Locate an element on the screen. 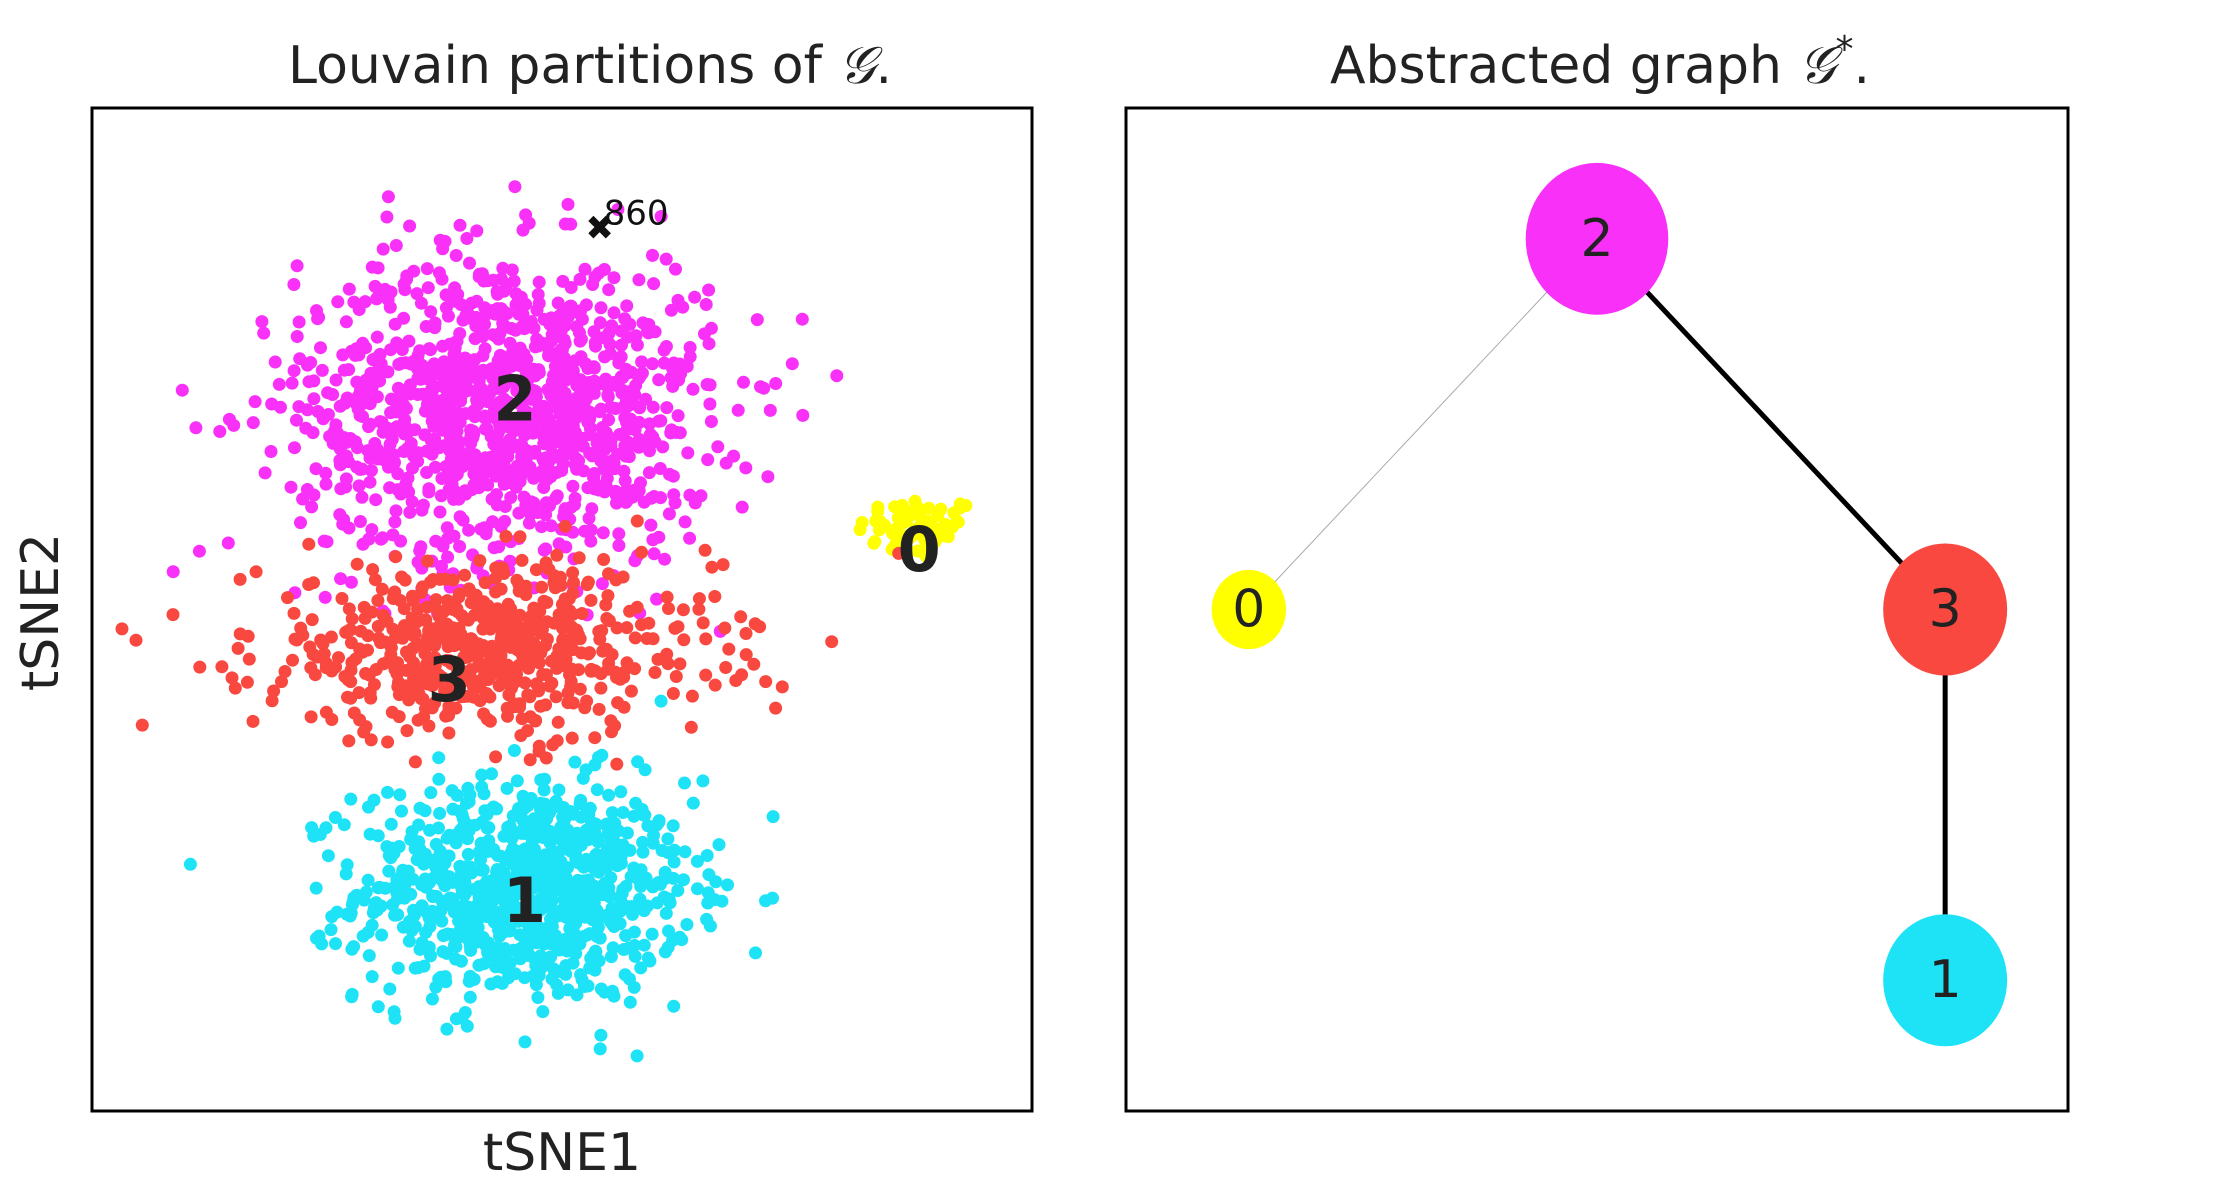 Image resolution: width=2232 pixels, height=1200 pixels. graph-node-label-3: 3 is located at coordinates (1945, 610).